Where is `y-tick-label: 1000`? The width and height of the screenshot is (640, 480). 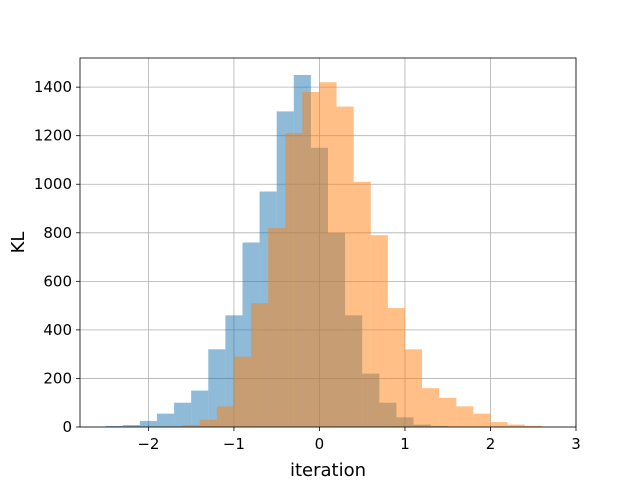 y-tick-label: 1000 is located at coordinates (53, 184).